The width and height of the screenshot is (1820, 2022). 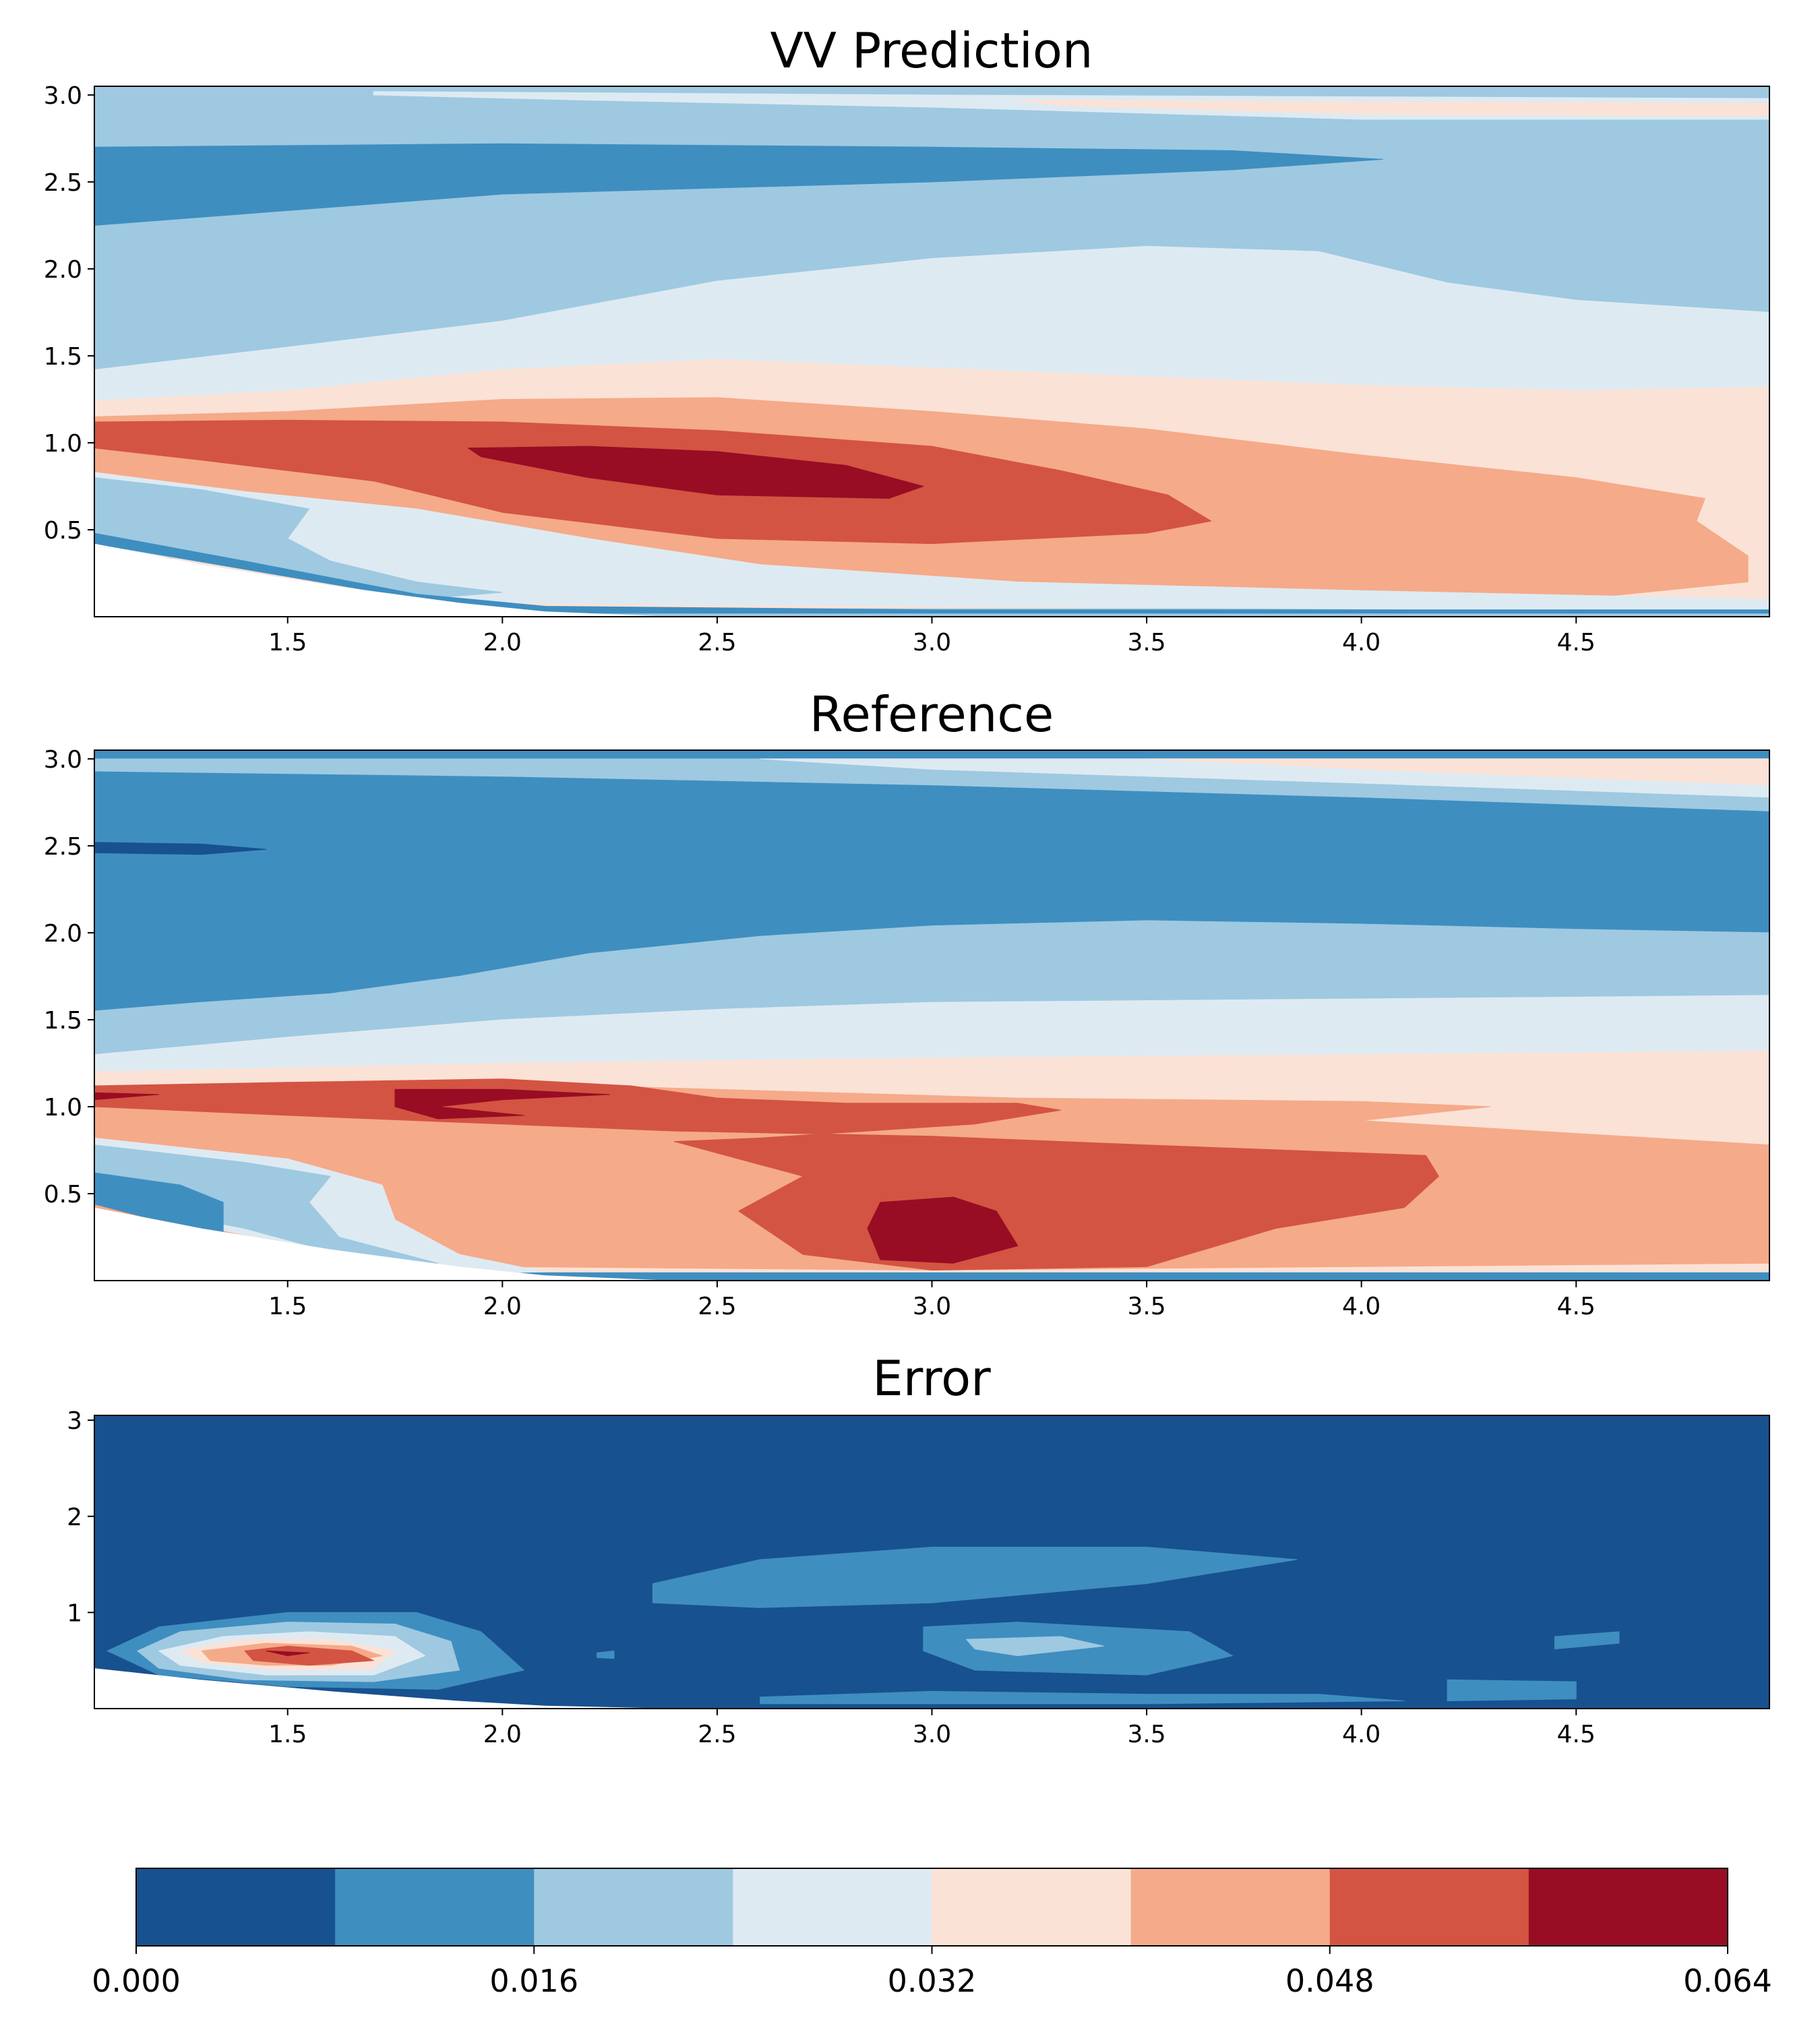 What do you see at coordinates (932, 51) in the screenshot?
I see `panel-title: VV Prediction` at bounding box center [932, 51].